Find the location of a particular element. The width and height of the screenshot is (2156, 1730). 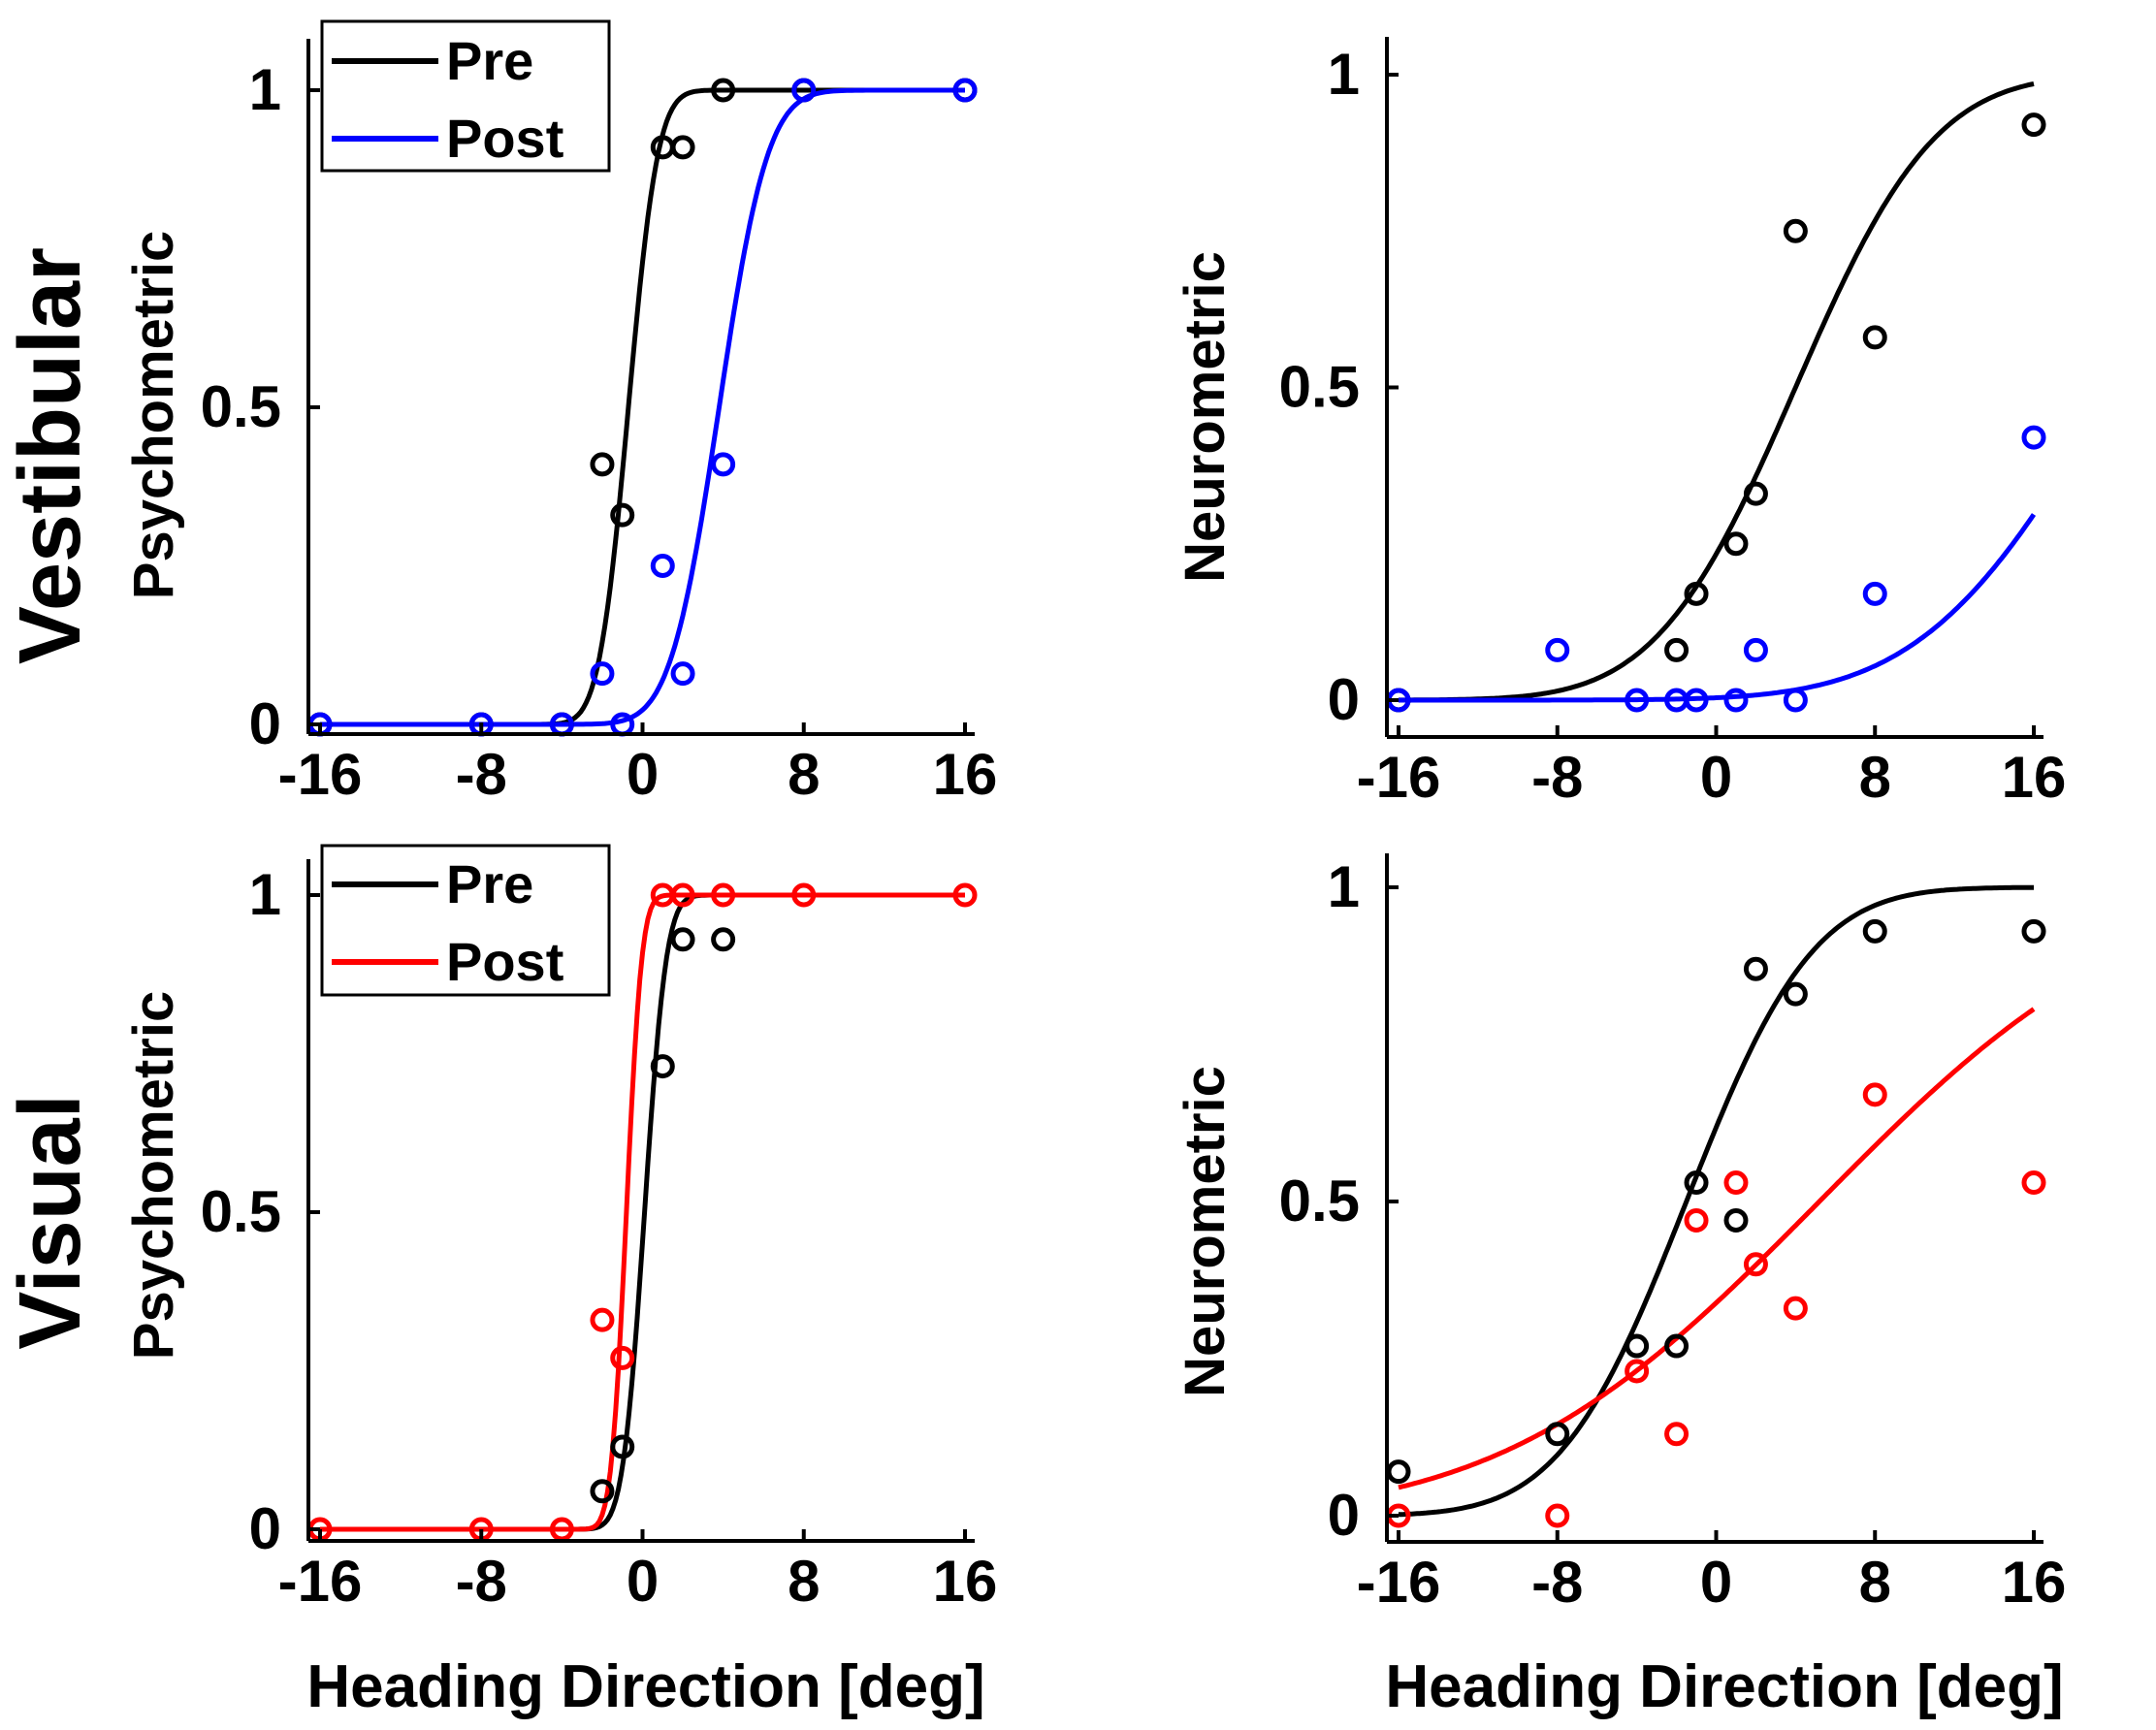

legend: Pre Post is located at coordinates (465, 920).